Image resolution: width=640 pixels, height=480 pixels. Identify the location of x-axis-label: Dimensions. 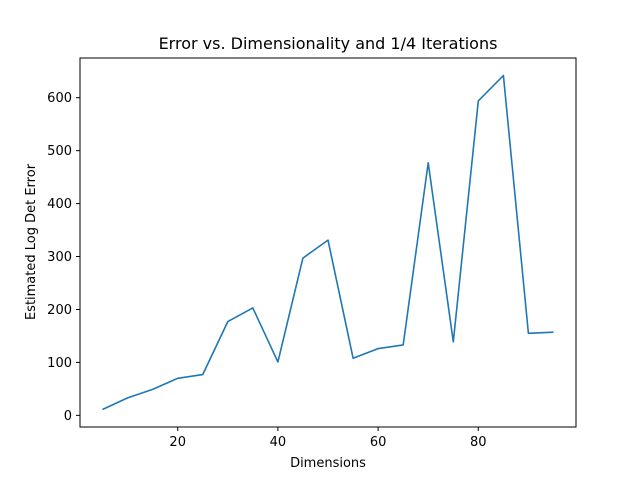
(328, 463).